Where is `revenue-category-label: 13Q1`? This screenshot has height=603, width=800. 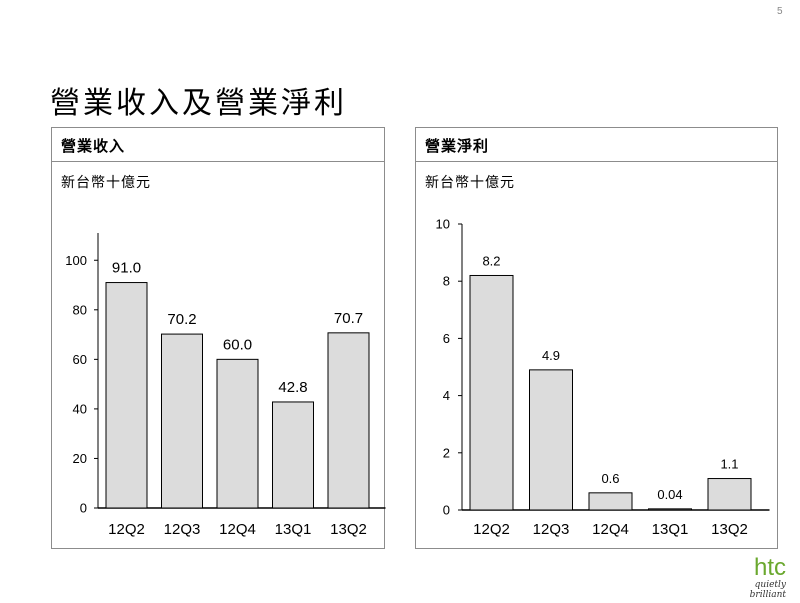
revenue-category-label: 13Q1 is located at coordinates (293, 529).